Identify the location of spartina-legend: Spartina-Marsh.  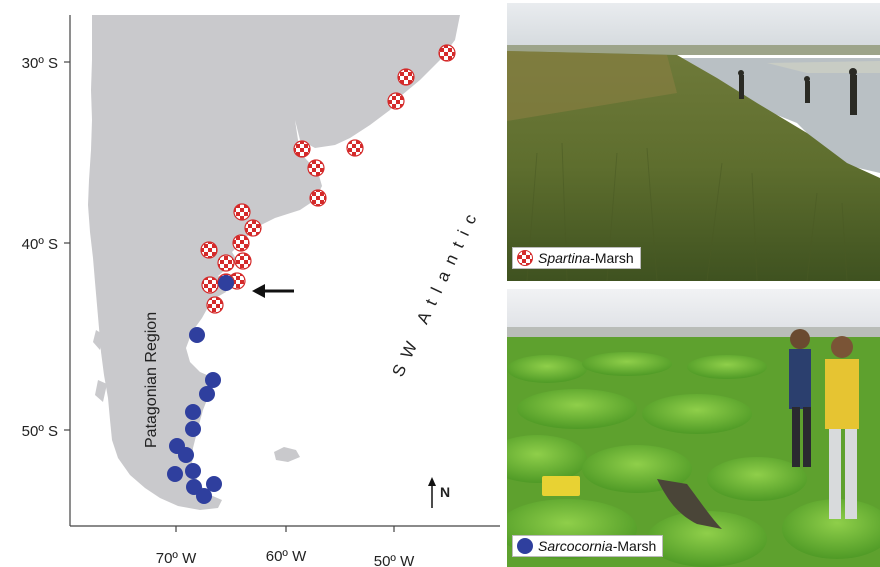
(576, 258).